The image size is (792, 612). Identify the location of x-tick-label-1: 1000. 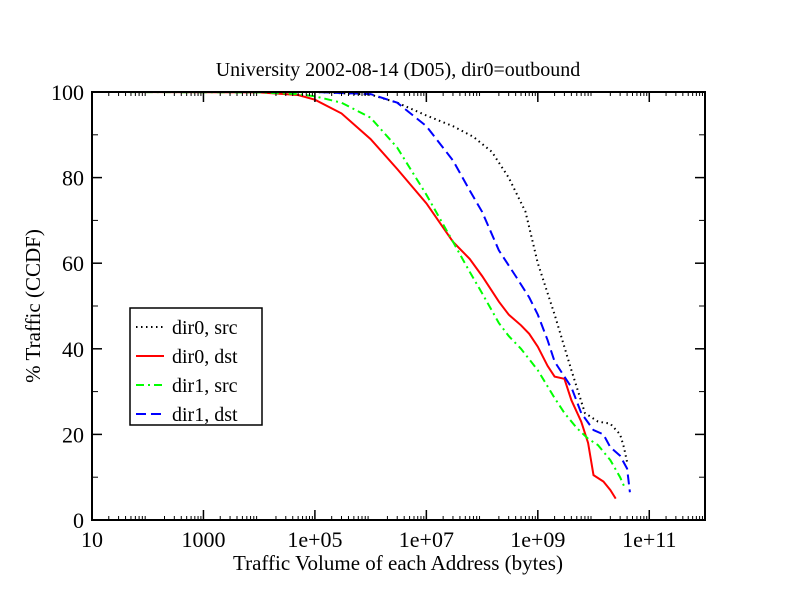
(203, 539).